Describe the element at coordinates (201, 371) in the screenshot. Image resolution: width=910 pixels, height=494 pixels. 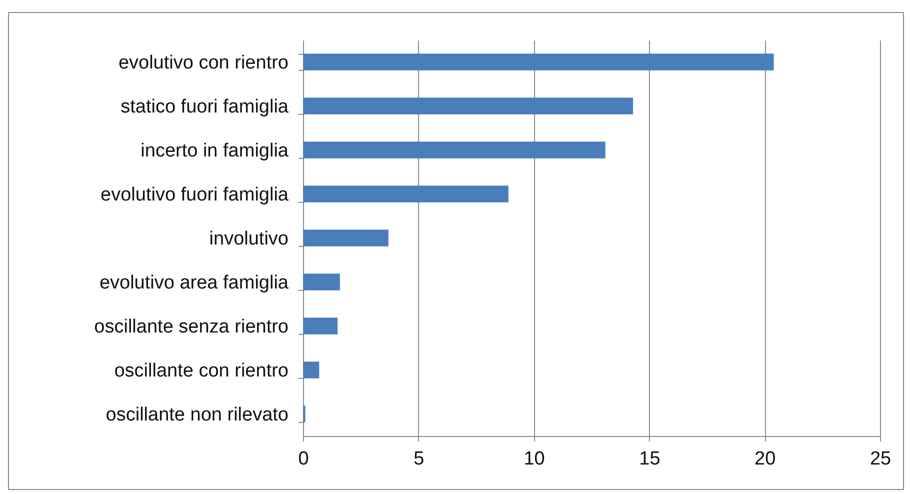
I see `y-tick-label: oscillante con rientro` at that location.